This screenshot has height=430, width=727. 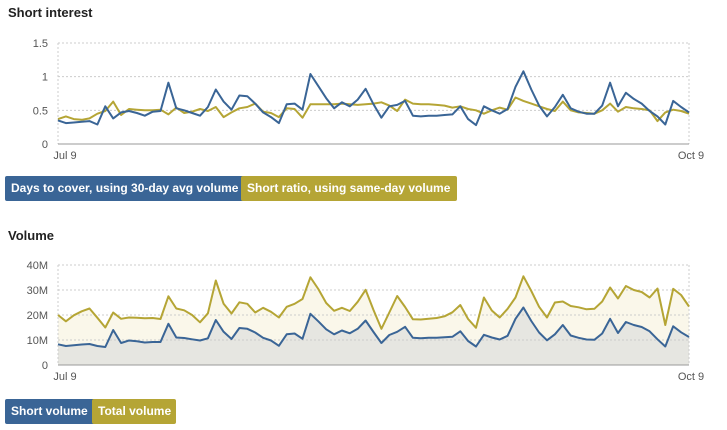 I want to click on y-tick-label: 1.5, so click(x=40, y=44).